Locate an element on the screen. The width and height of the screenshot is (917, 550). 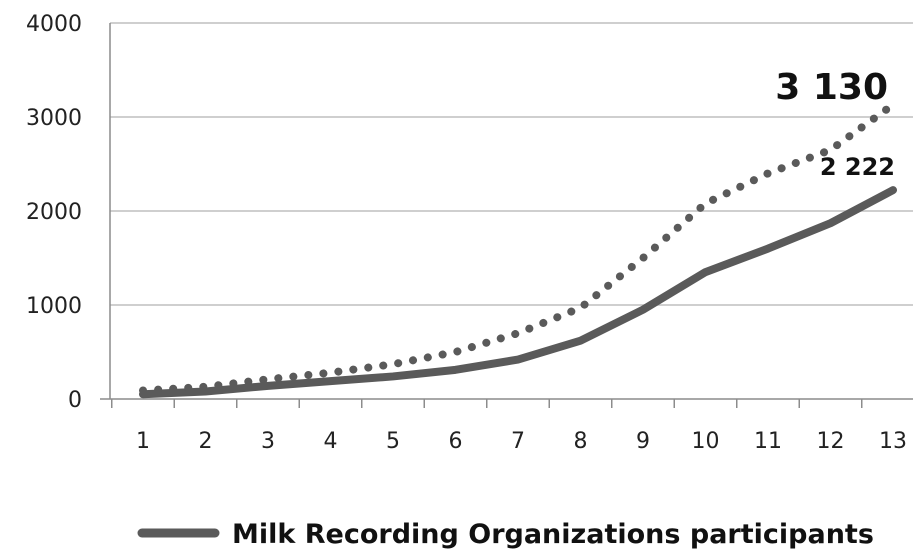
x-tick-label: 13 is located at coordinates (893, 441).